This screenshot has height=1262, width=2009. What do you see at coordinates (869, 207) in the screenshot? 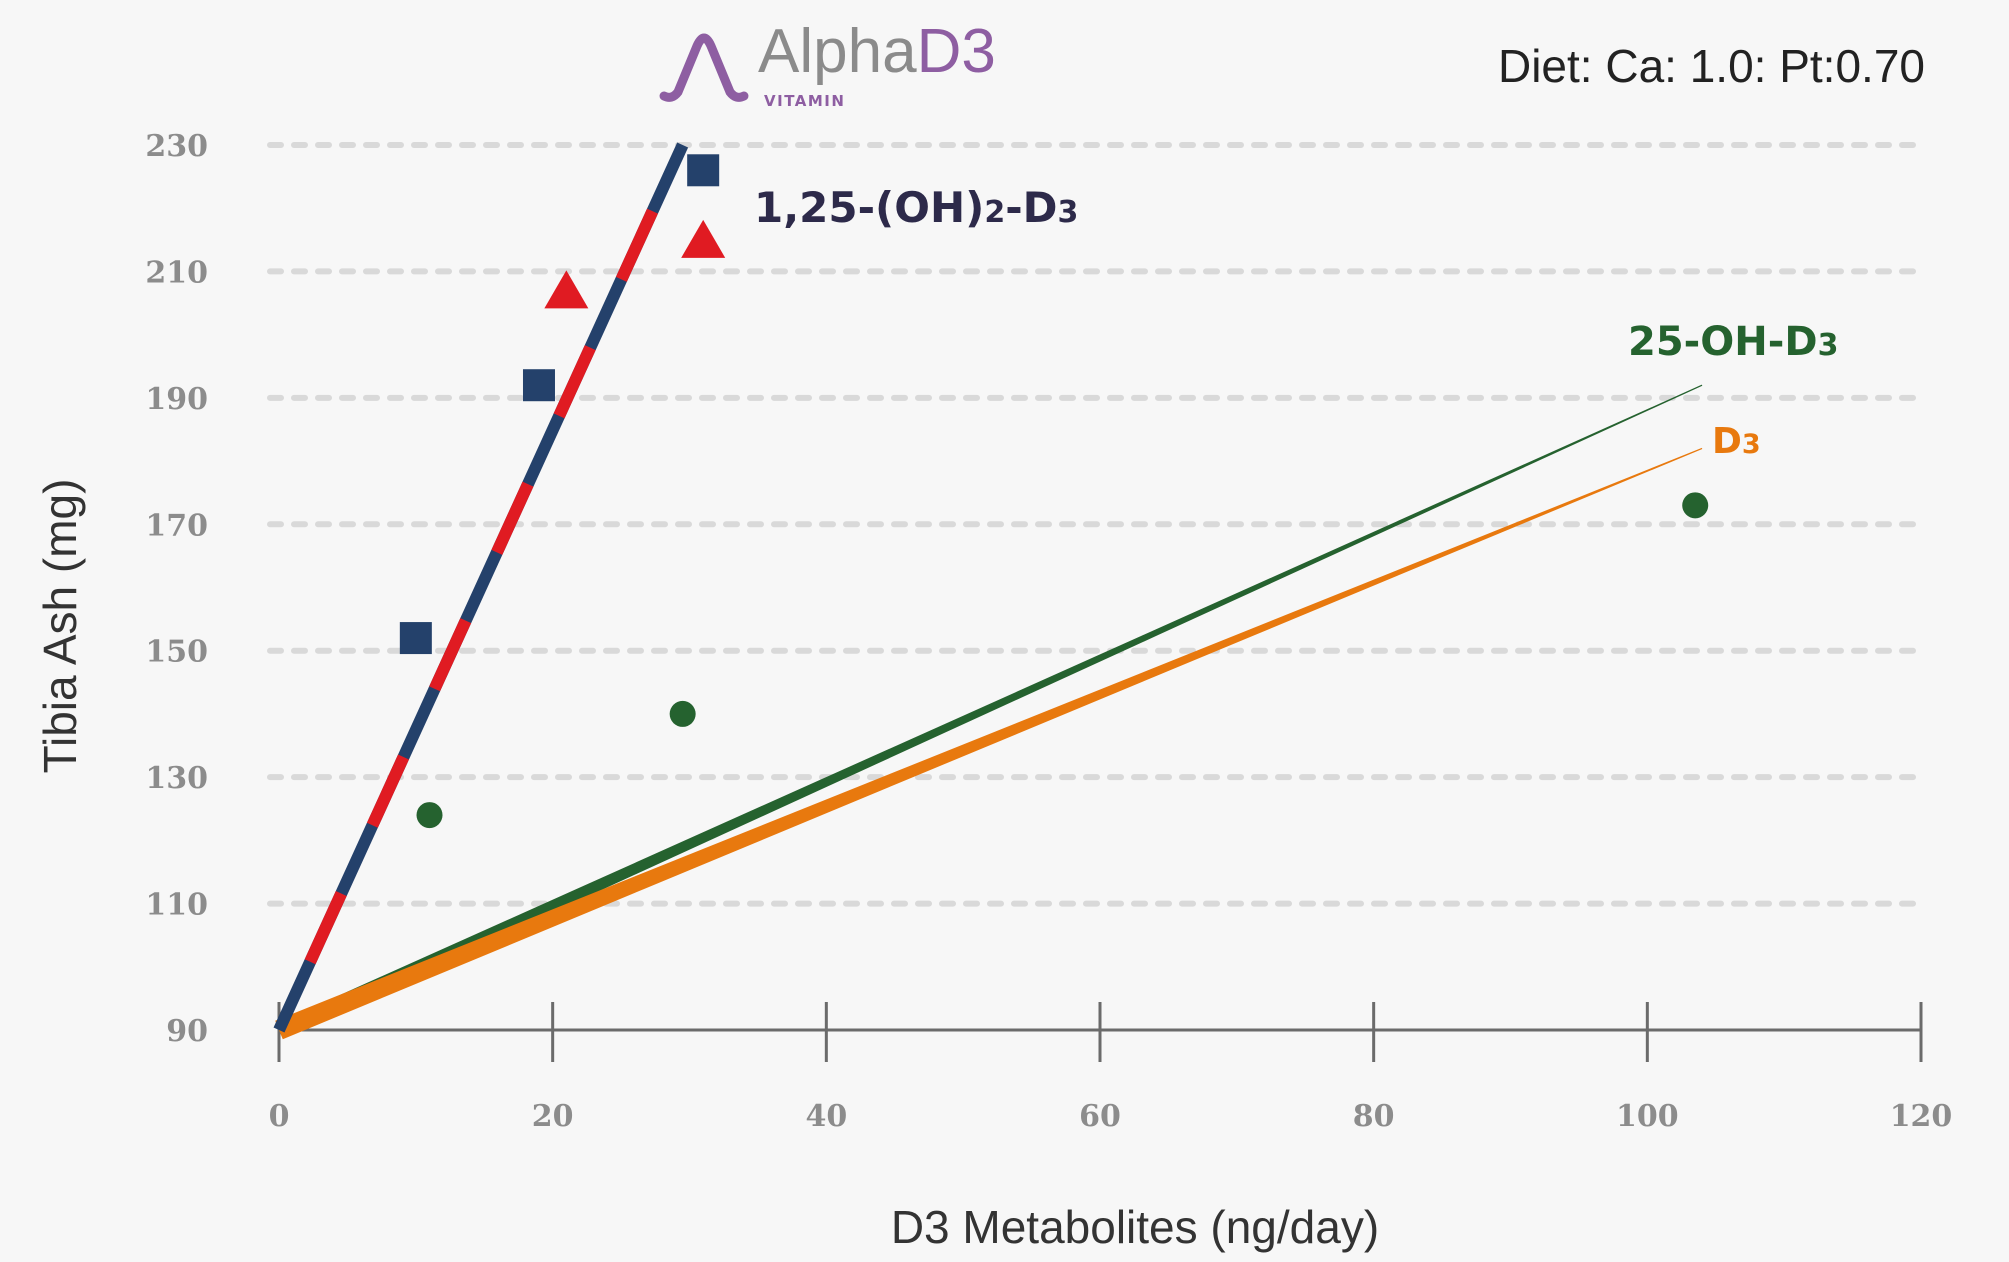
I see `label-125-part-a: 1,25-(OH)` at bounding box center [869, 207].